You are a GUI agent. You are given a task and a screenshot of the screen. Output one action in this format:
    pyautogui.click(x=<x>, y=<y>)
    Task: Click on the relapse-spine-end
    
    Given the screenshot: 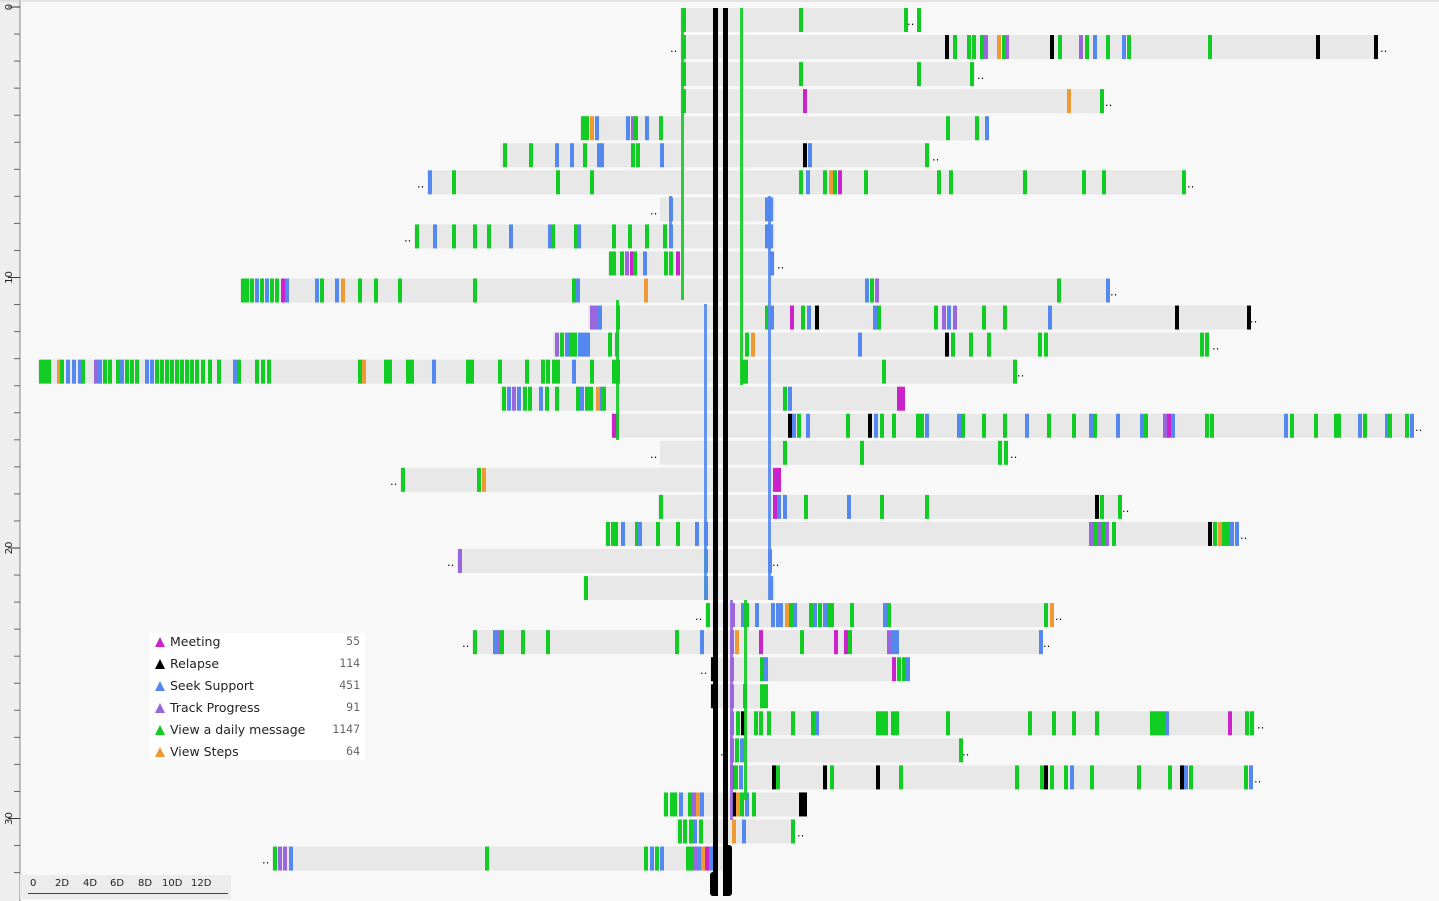 What is the action you would take?
    pyautogui.click(x=727, y=870)
    